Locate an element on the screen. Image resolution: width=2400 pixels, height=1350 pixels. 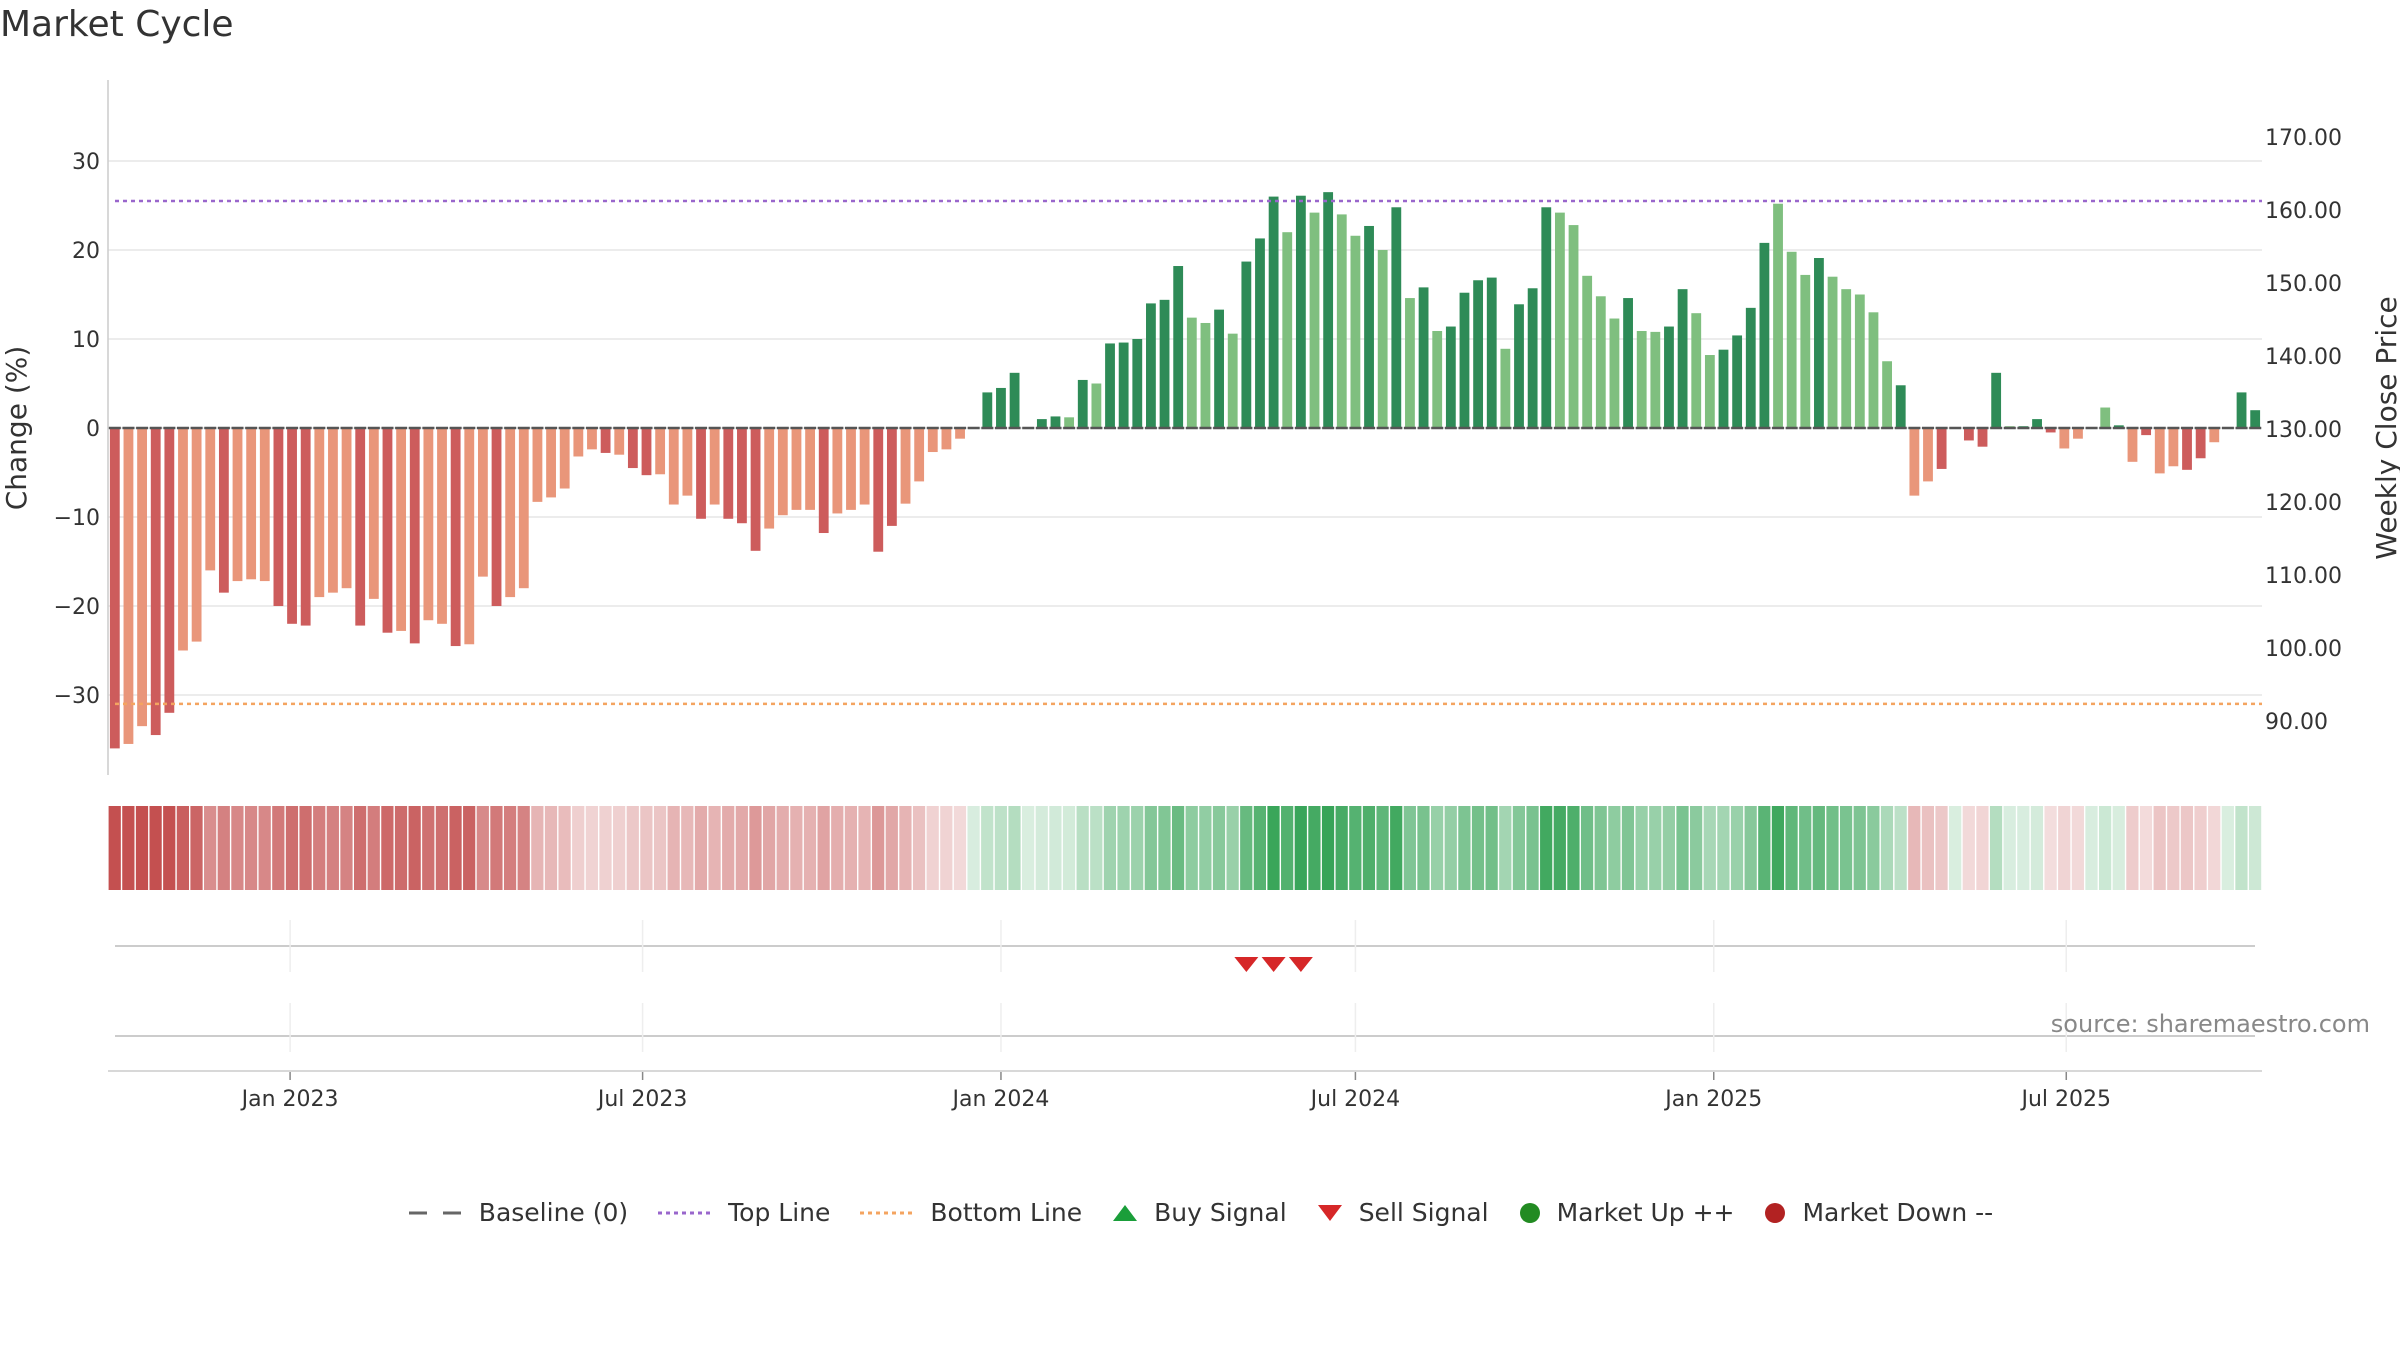
page-title: Market Cycle is located at coordinates (117, 24).